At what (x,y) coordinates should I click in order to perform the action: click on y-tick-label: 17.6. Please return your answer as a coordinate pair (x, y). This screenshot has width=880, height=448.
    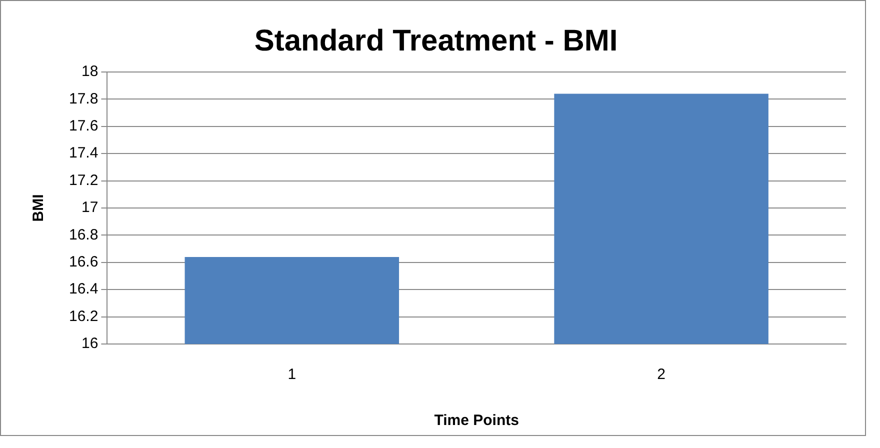
    Looking at the image, I should click on (83, 126).